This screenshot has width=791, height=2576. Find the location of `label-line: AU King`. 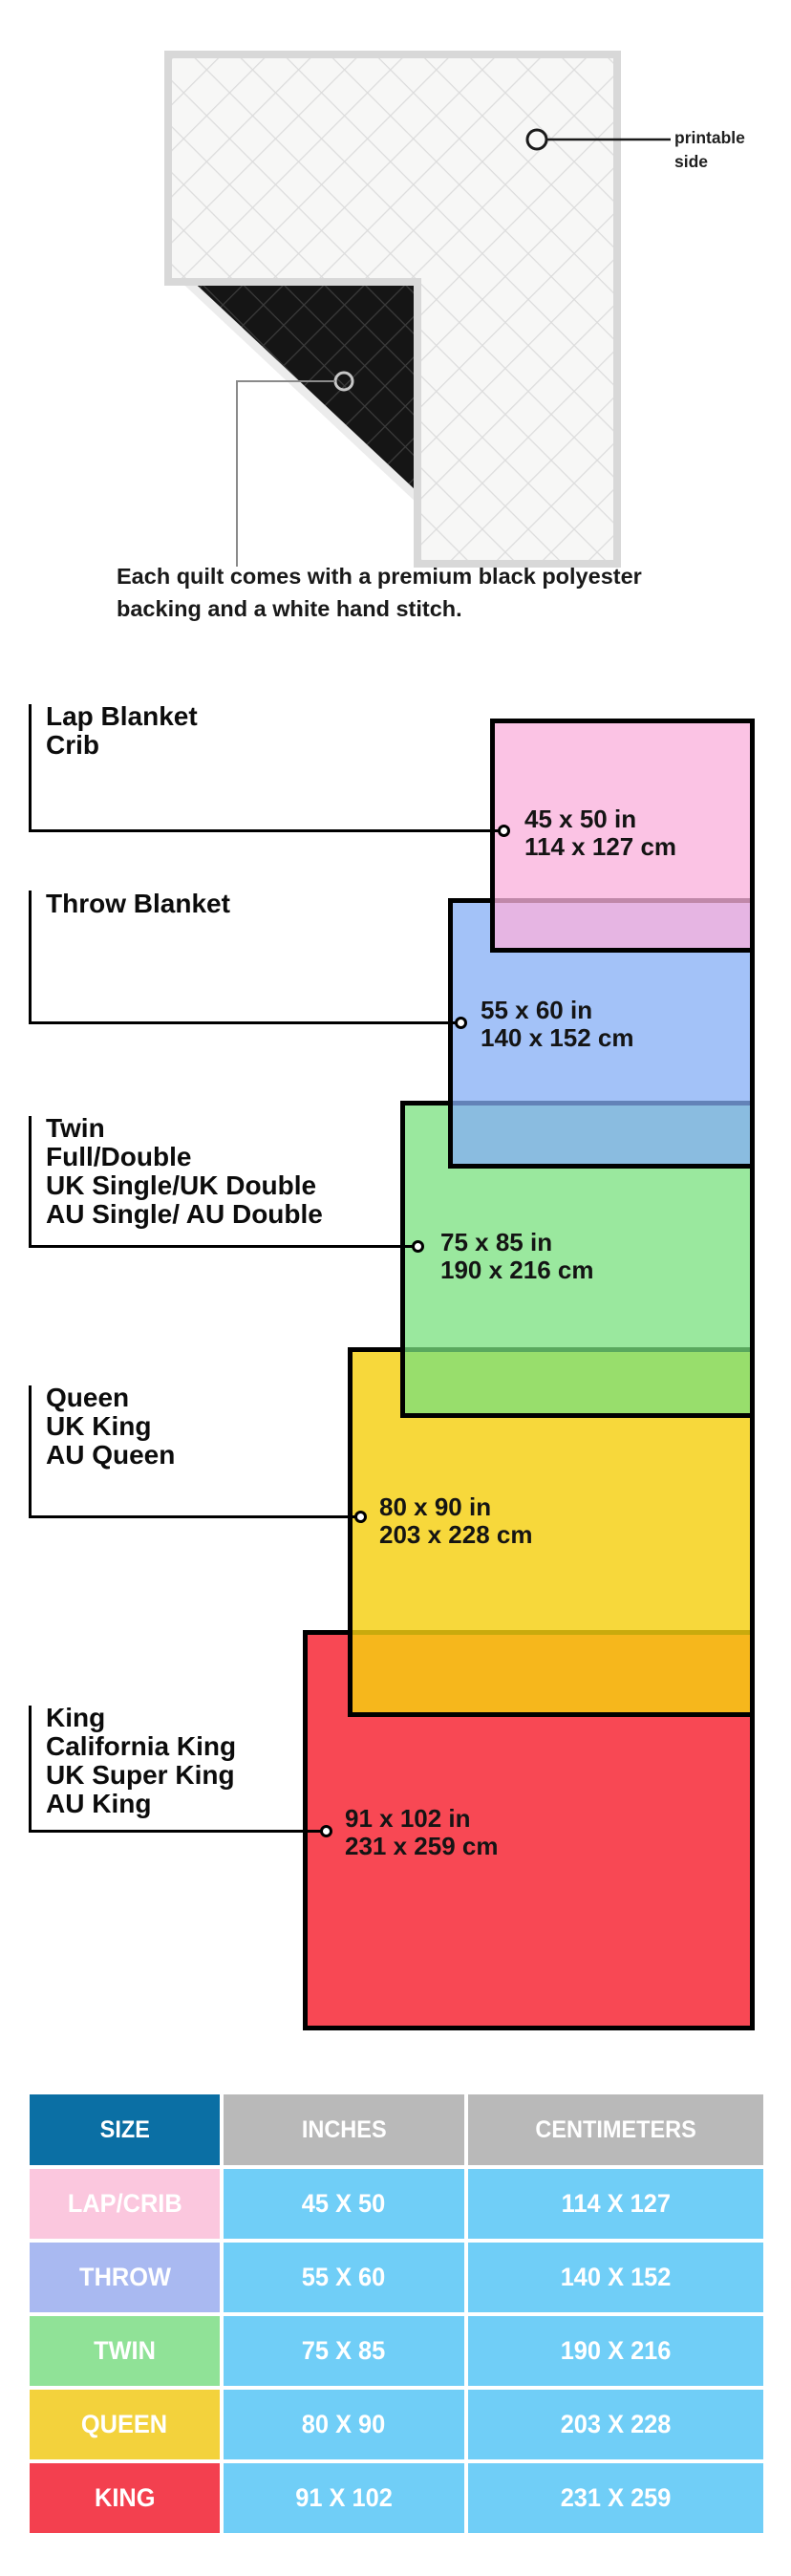

label-line: AU King is located at coordinates (99, 1803).